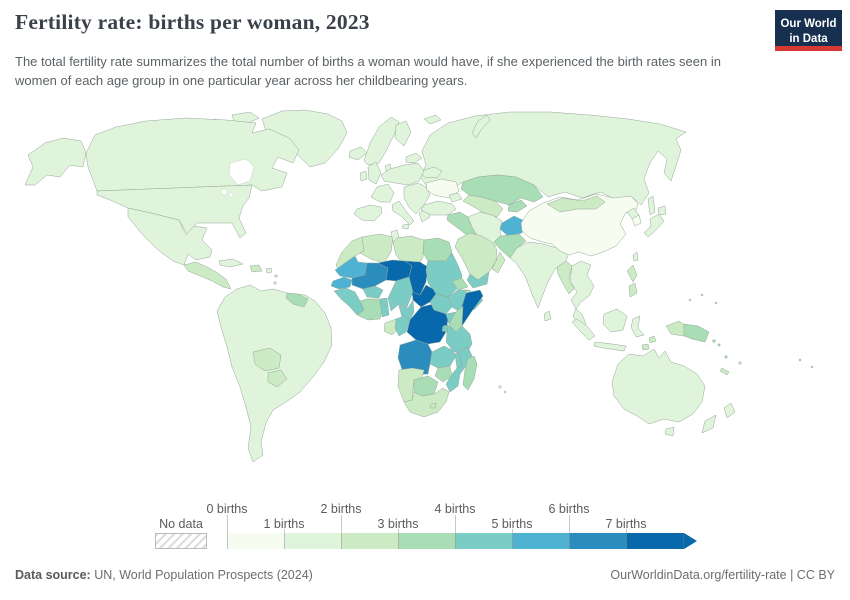  What do you see at coordinates (405, 226) in the screenshot?
I see `region-sicily` at bounding box center [405, 226].